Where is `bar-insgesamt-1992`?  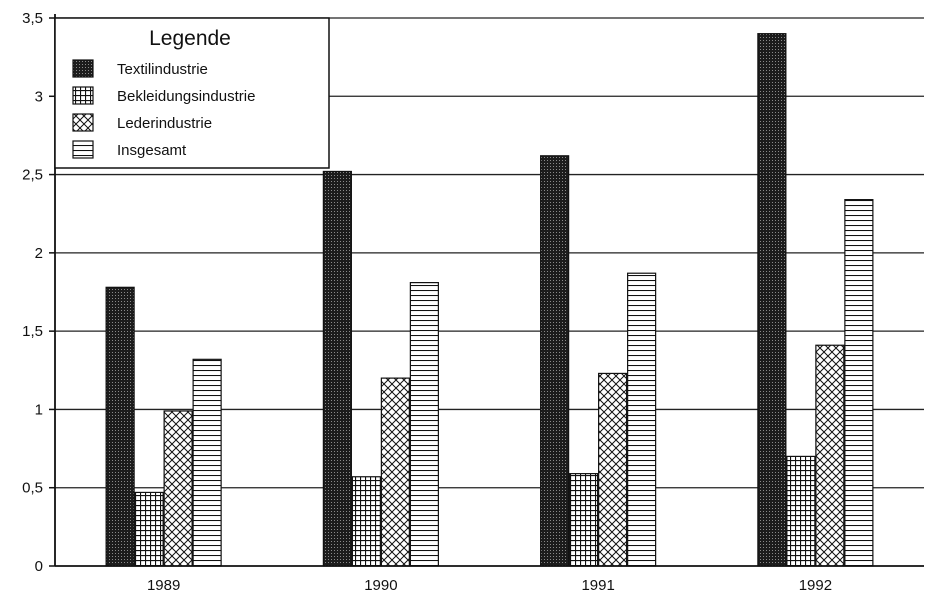
bar-insgesamt-1992 is located at coordinates (859, 383).